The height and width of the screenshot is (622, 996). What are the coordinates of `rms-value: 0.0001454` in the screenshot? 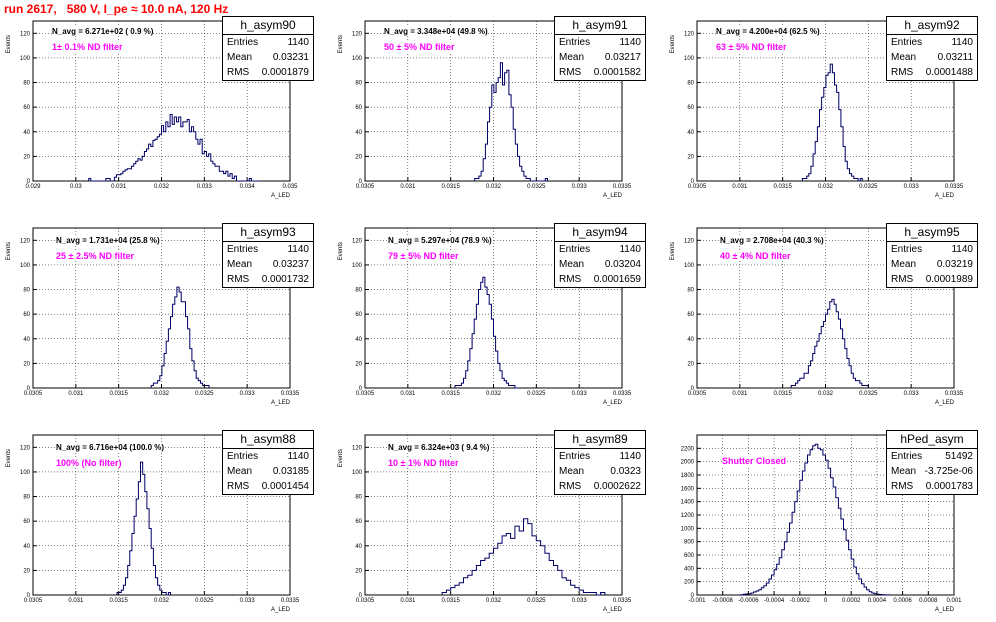 It's located at (285, 486).